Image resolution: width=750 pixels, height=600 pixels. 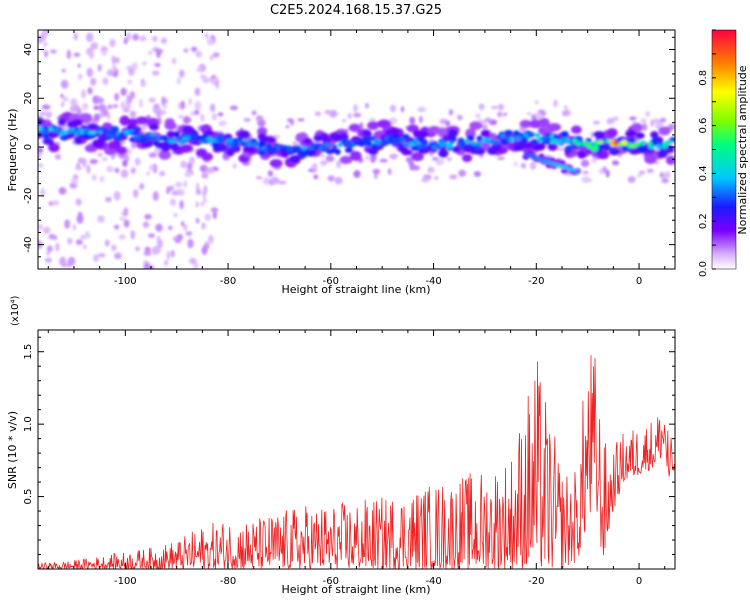 I want to click on x-tick-label: -100, so click(x=125, y=281).